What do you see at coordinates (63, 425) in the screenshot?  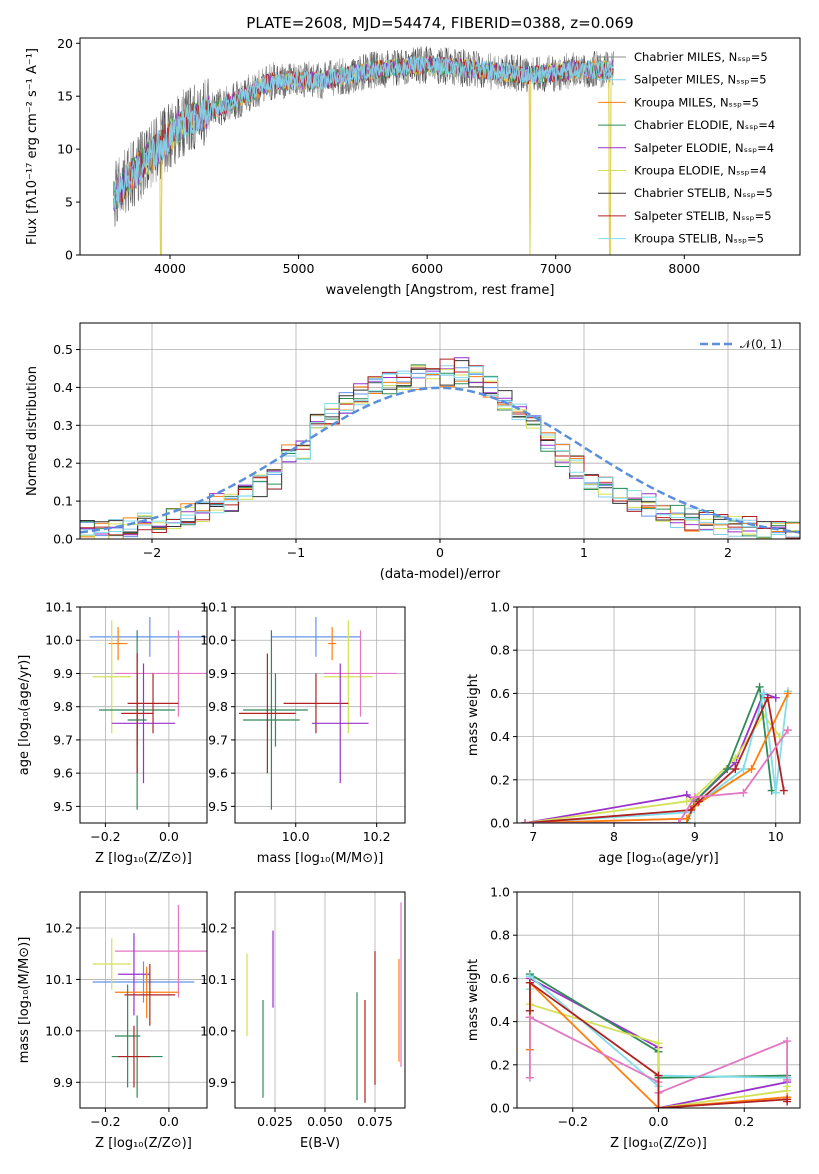 I see `y-tick-label: 0.3` at bounding box center [63, 425].